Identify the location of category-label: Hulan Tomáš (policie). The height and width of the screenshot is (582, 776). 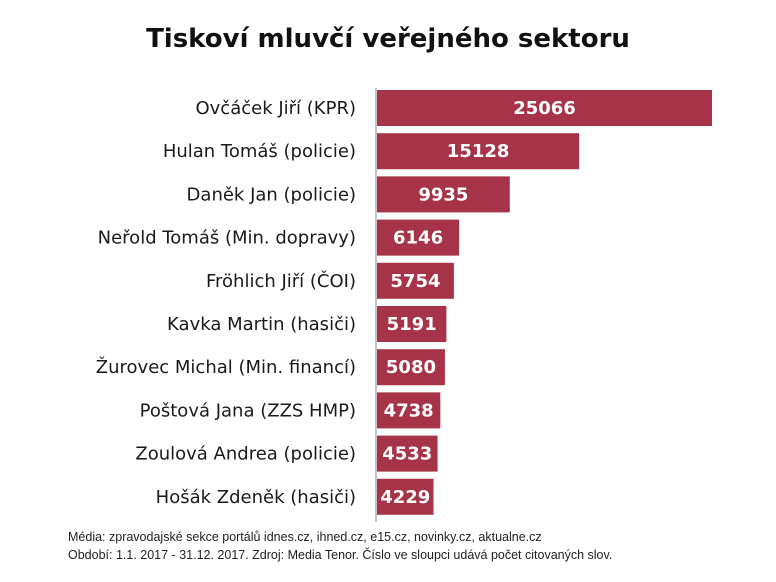
(259, 151).